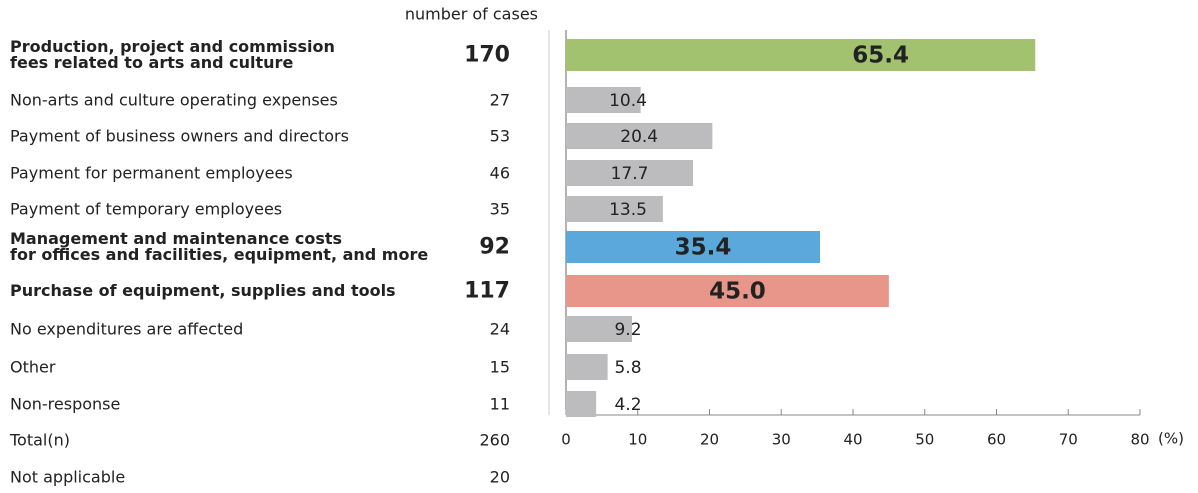  What do you see at coordinates (709, 440) in the screenshot?
I see `x-tick-label: 20` at bounding box center [709, 440].